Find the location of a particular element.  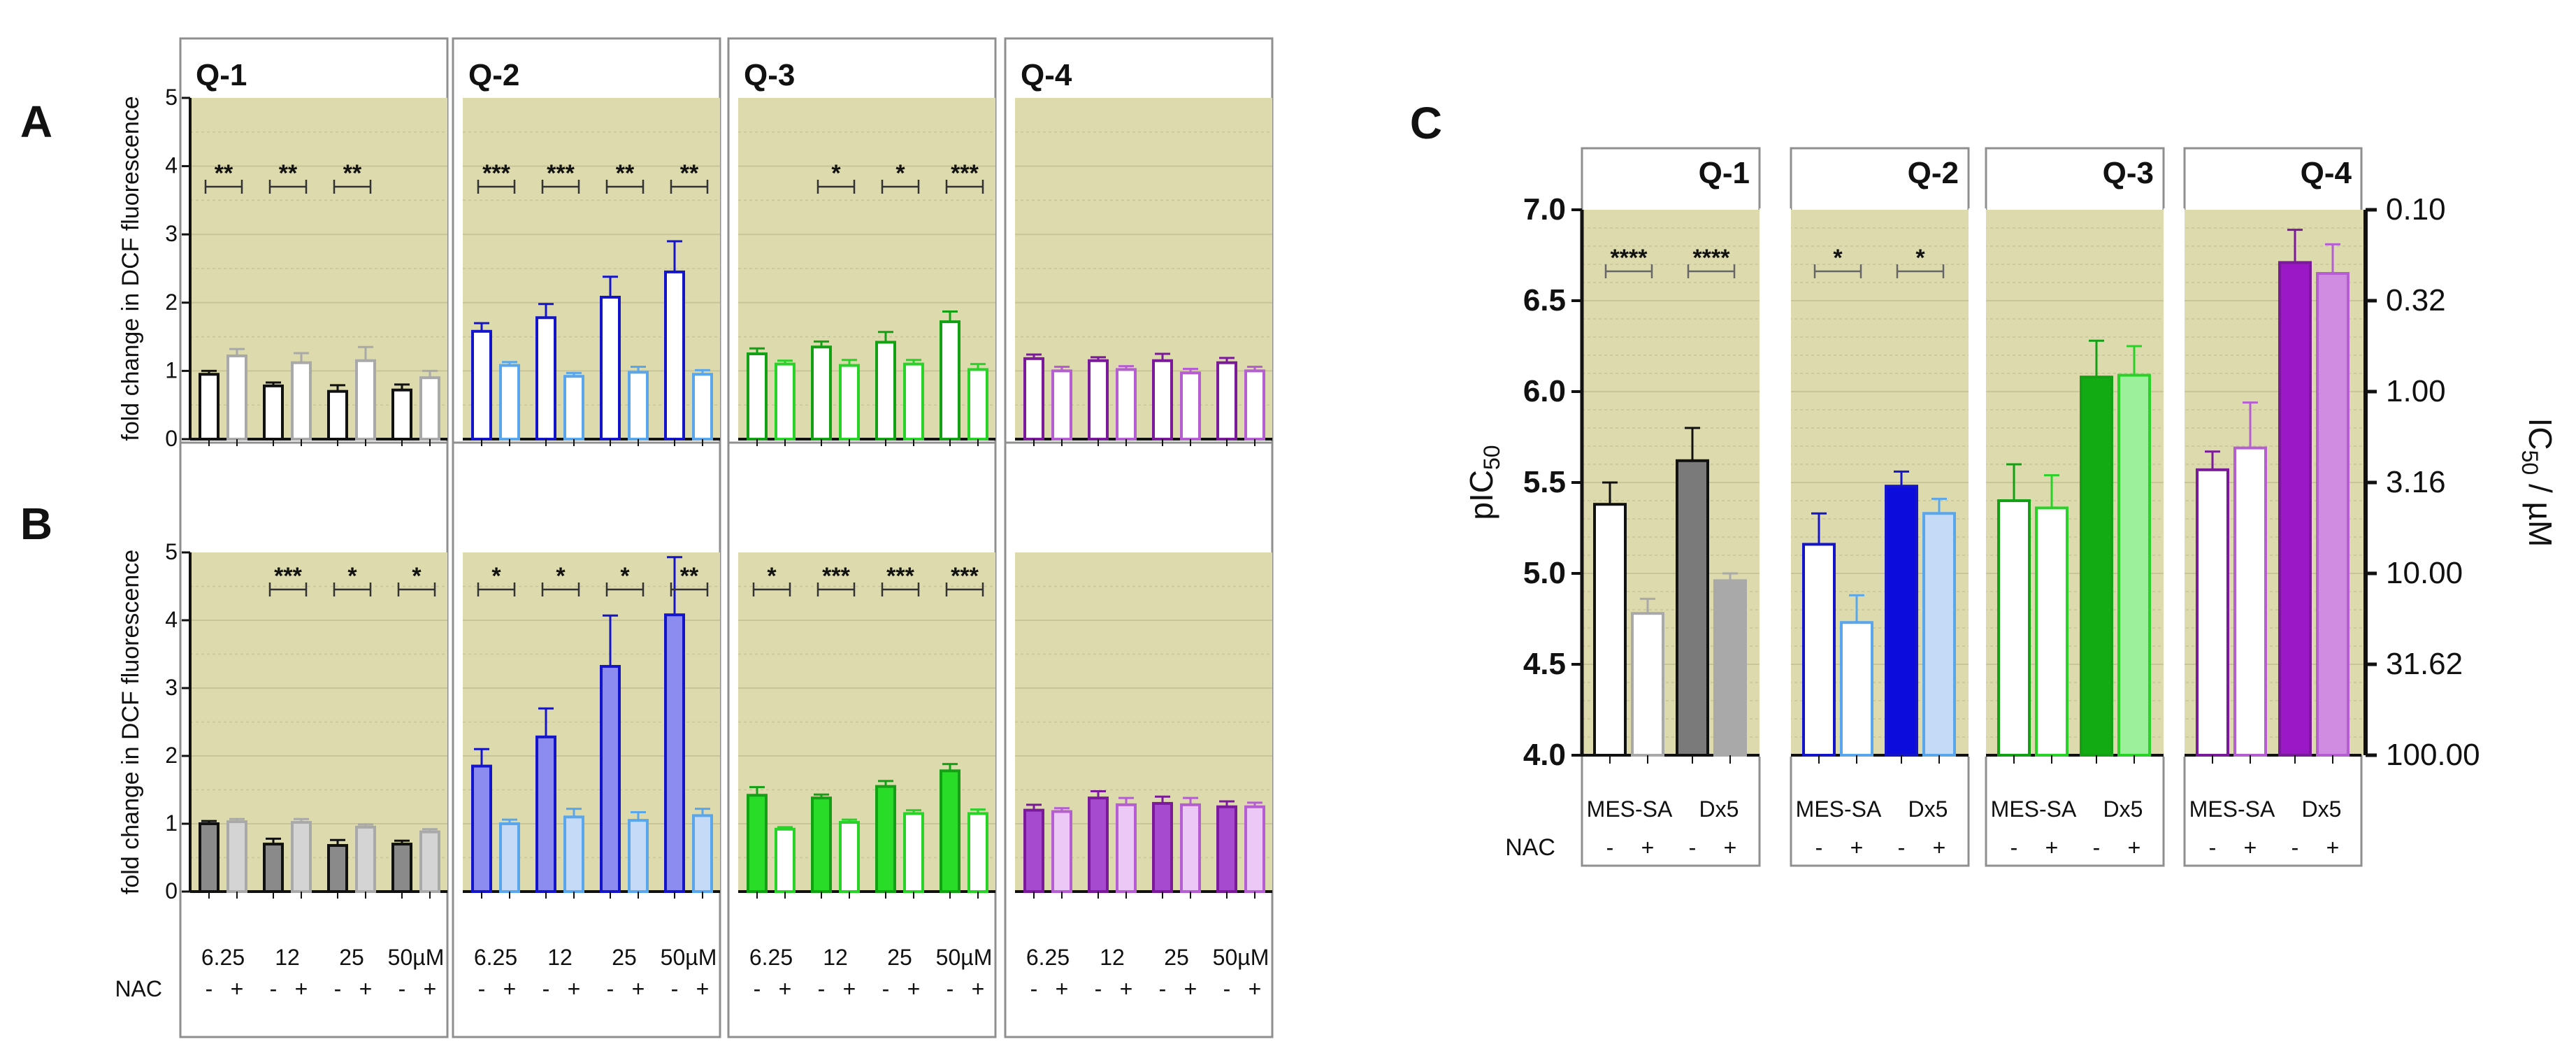

chartA-Q-3-bar-50µM-nac-plus is located at coordinates (977, 404).